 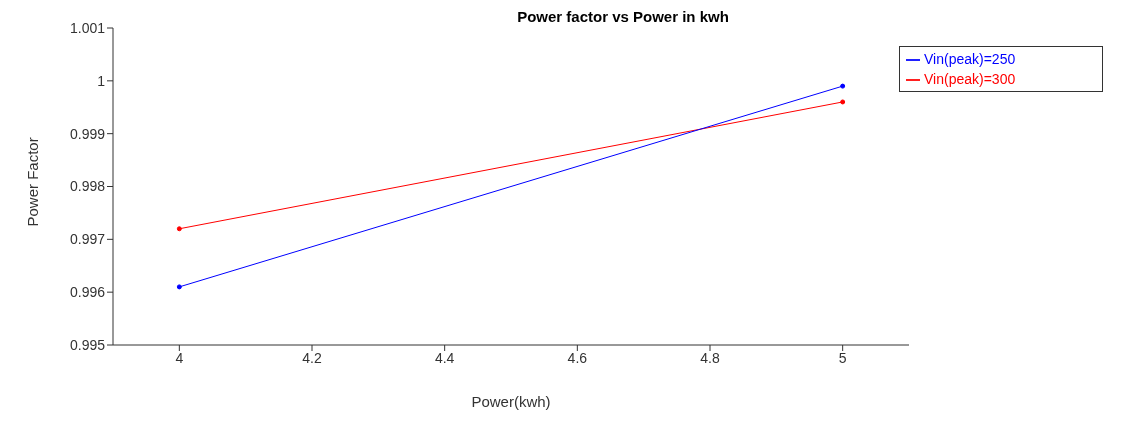 What do you see at coordinates (970, 59) in the screenshot?
I see `legend-label: Vin(peak)=250` at bounding box center [970, 59].